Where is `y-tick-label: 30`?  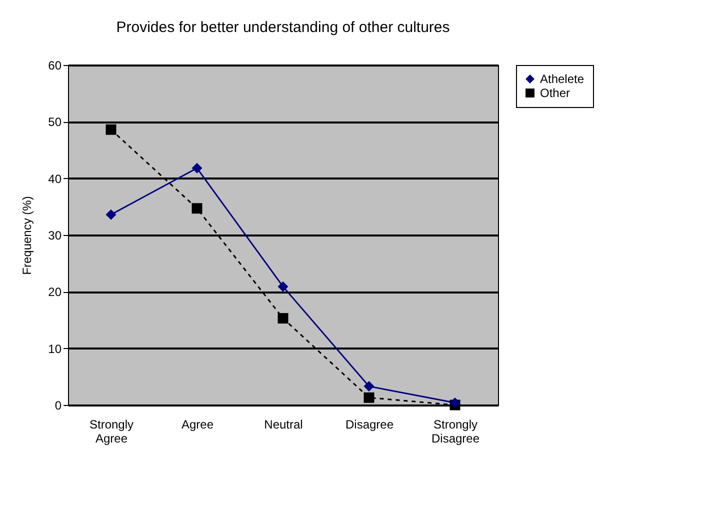 y-tick-label: 30 is located at coordinates (55, 235).